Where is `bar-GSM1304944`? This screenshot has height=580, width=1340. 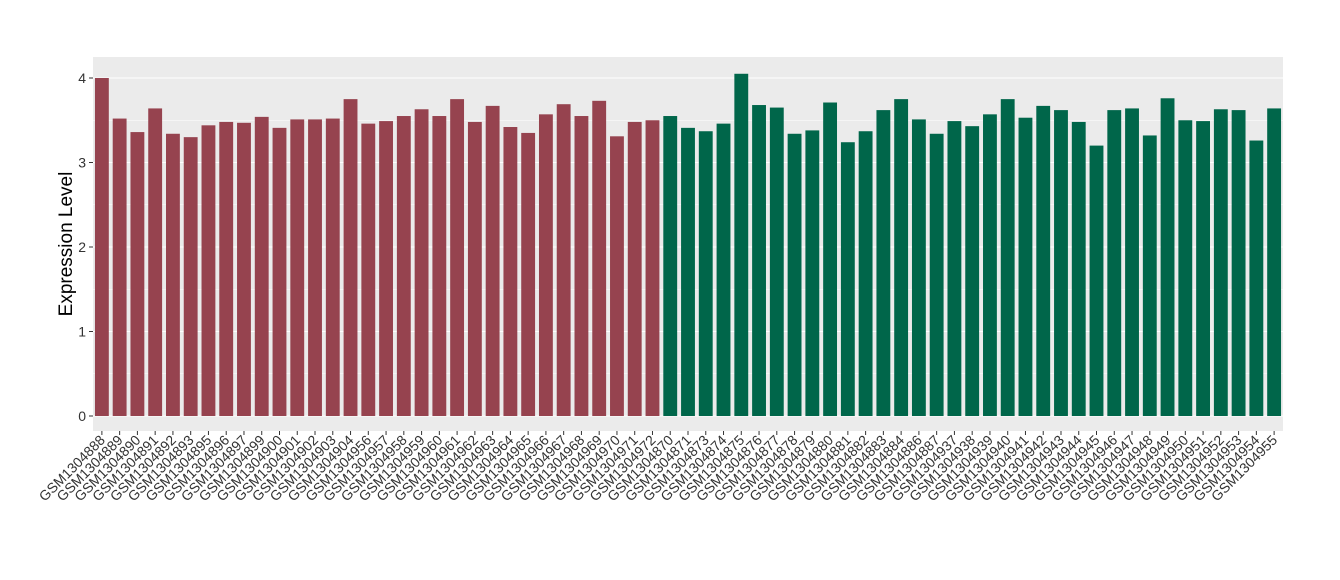 bar-GSM1304944 is located at coordinates (1078, 268).